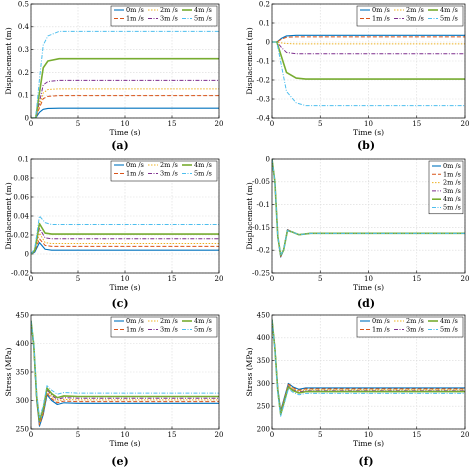 Image resolution: width=474 pixels, height=469 pixels. What do you see at coordinates (120, 145) in the screenshot?
I see `panel-label: (a)` at bounding box center [120, 145].